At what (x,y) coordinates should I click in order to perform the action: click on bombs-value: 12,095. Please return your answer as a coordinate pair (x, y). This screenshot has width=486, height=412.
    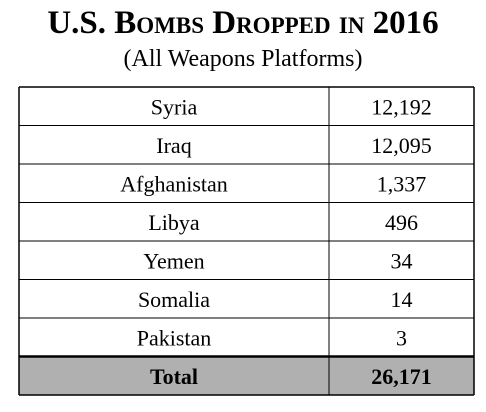
    Looking at the image, I should click on (401, 145).